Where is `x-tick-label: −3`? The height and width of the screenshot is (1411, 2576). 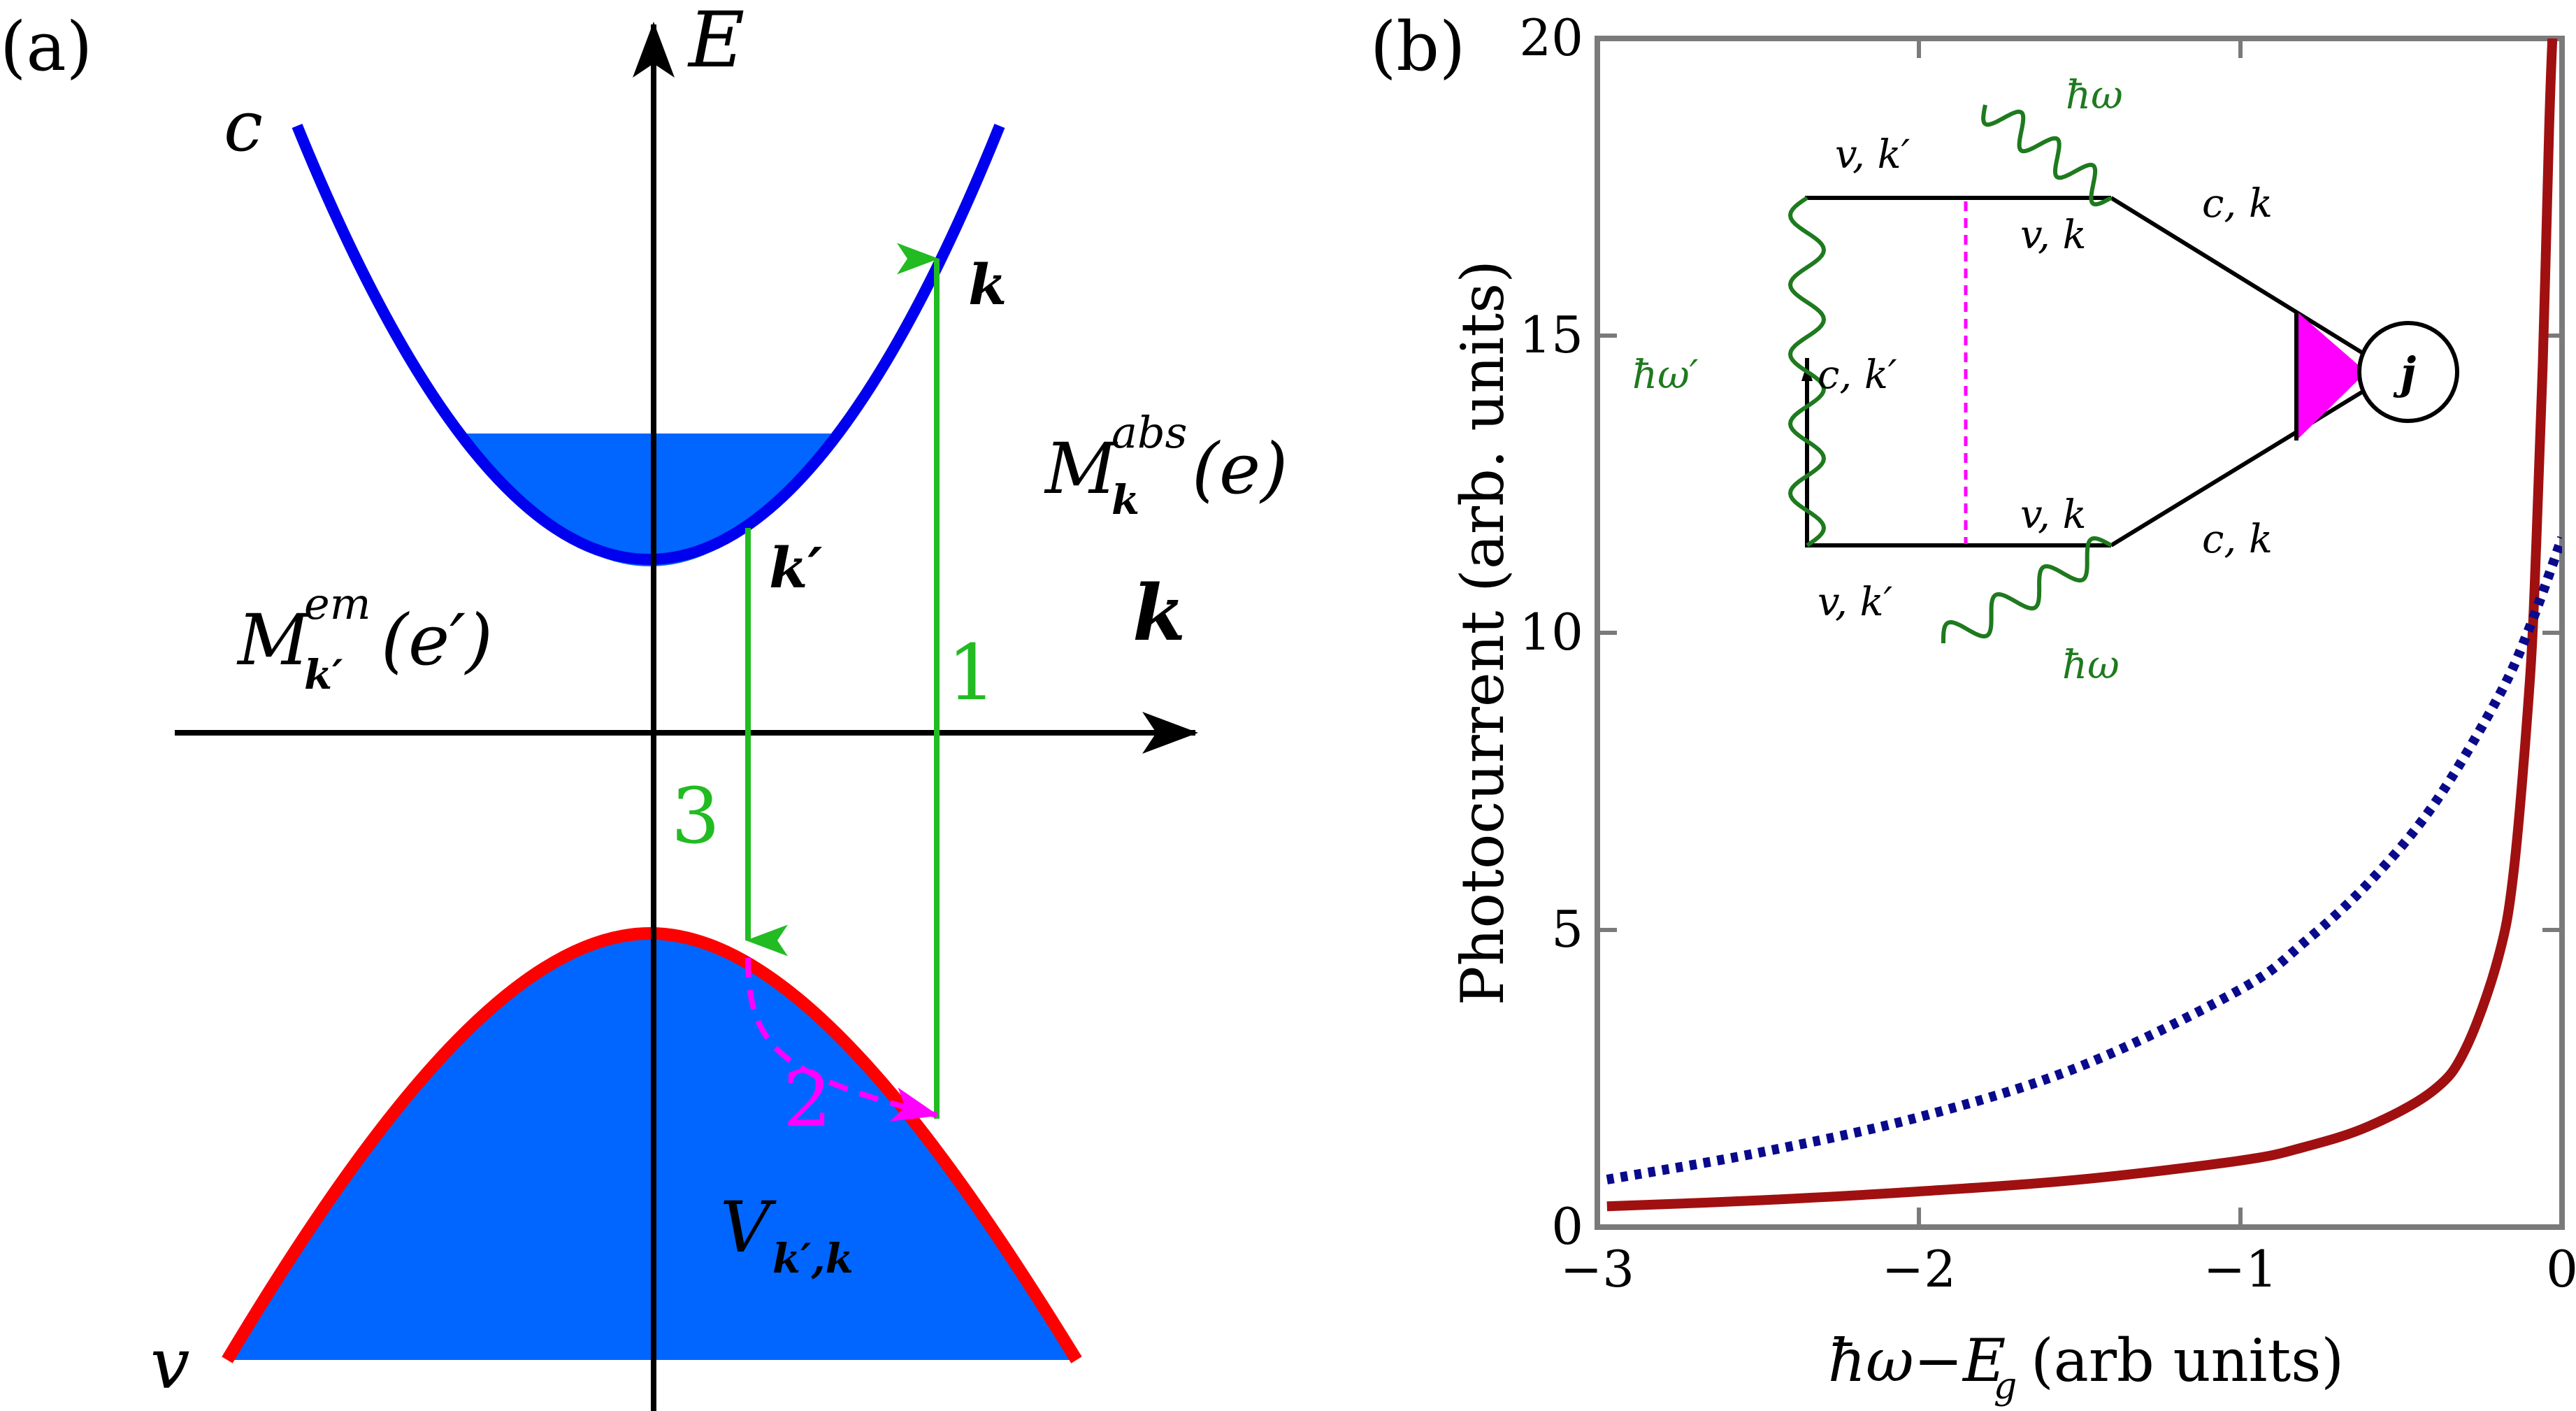
x-tick-label: −3 is located at coordinates (1597, 1269).